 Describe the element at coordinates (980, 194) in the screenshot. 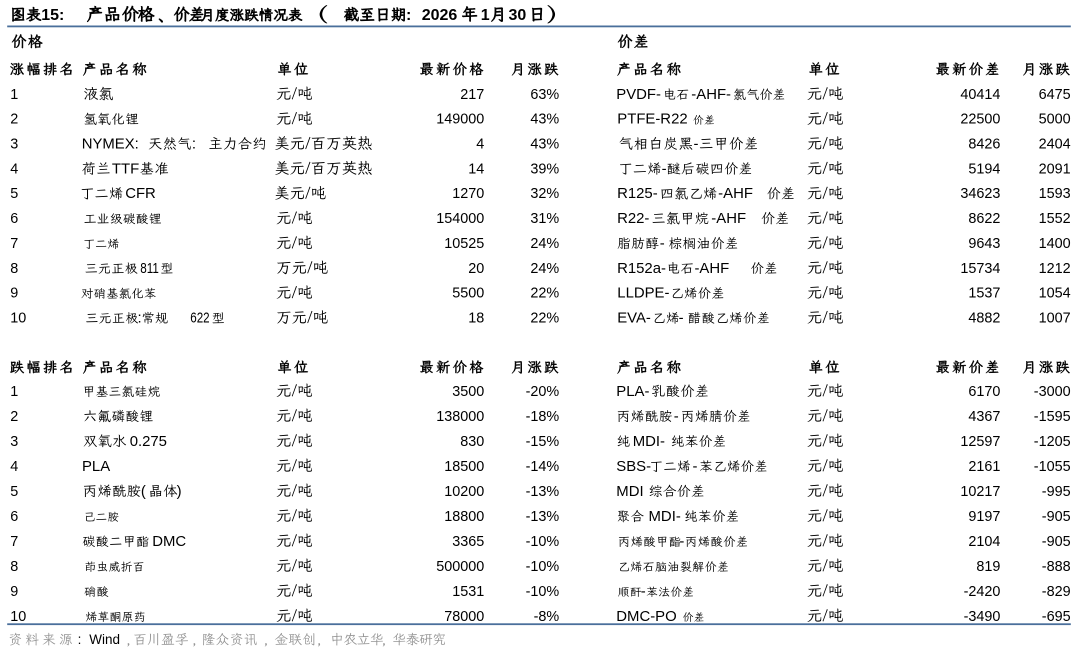

I see `svg-text: 34623` at that location.